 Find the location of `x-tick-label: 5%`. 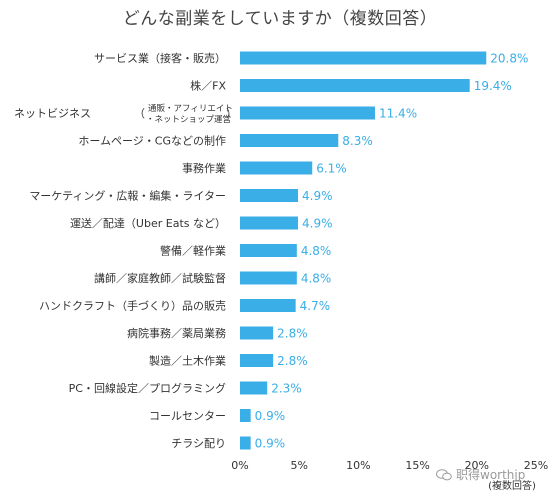

x-tick-label: 5% is located at coordinates (298, 465).